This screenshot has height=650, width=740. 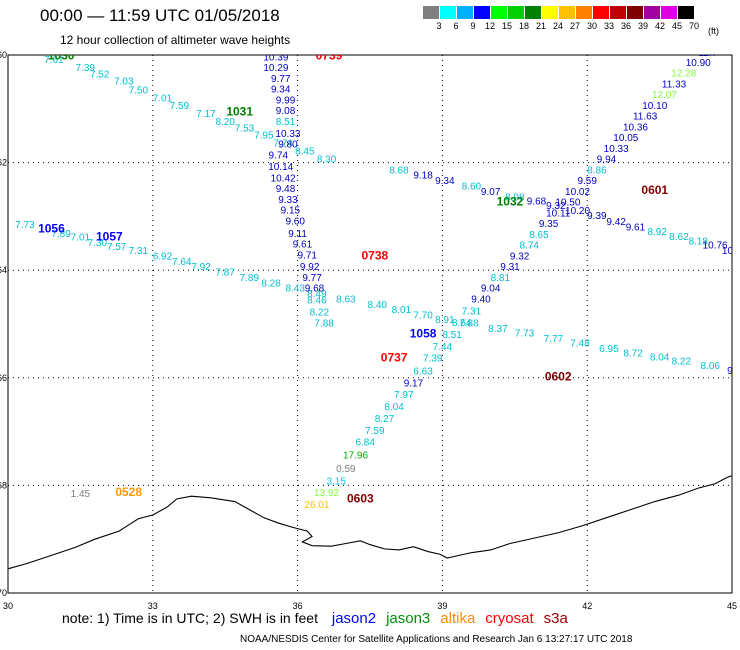 I want to click on wave-height-value: 12.07, so click(x=664, y=95).